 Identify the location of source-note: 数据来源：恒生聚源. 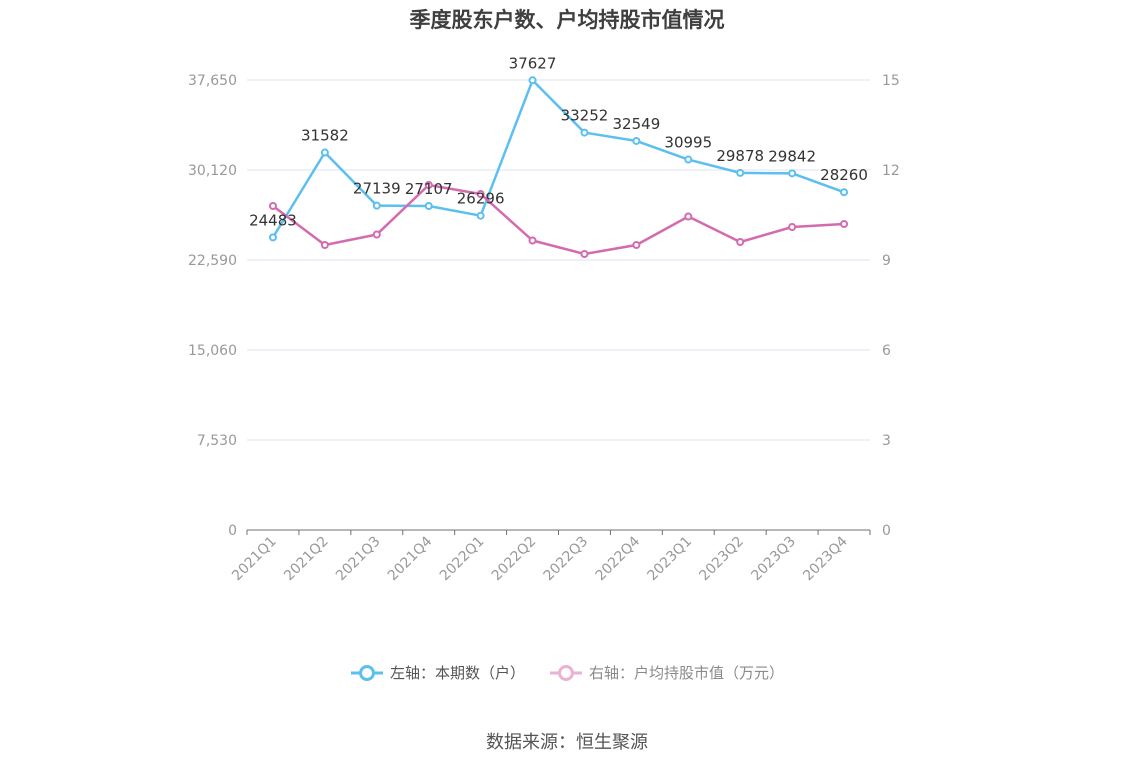
(567, 742).